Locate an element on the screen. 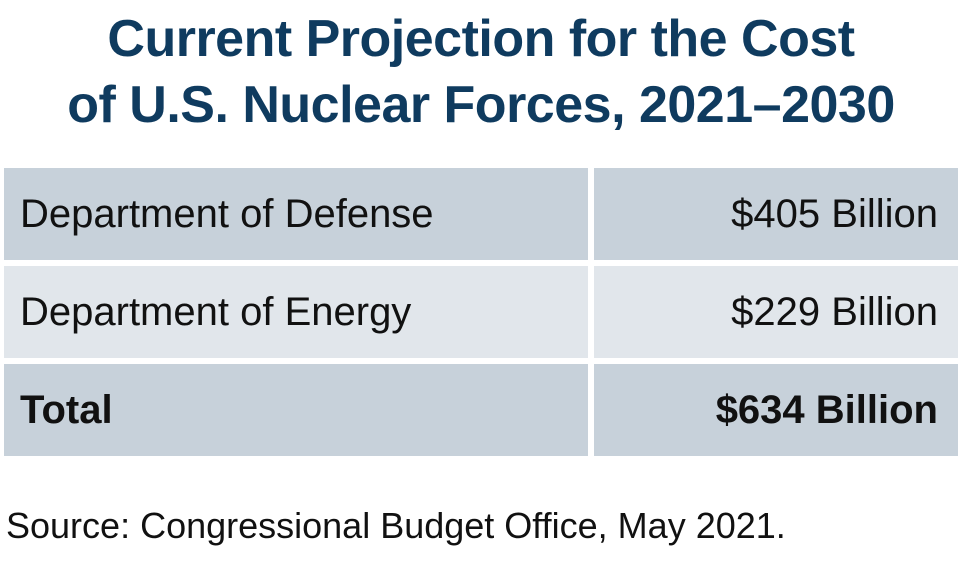 This screenshot has width=962, height=577. chart-title-line-1: Current Projection for the Cost is located at coordinates (481, 39).